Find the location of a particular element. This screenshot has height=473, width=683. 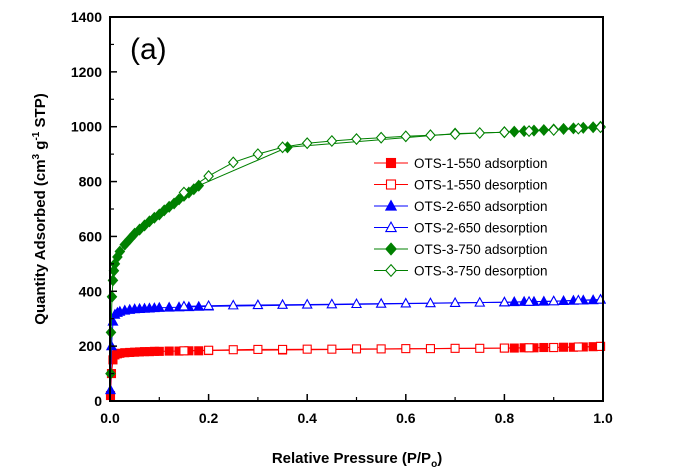

y-tick-label: 800 is located at coordinates (91, 182).